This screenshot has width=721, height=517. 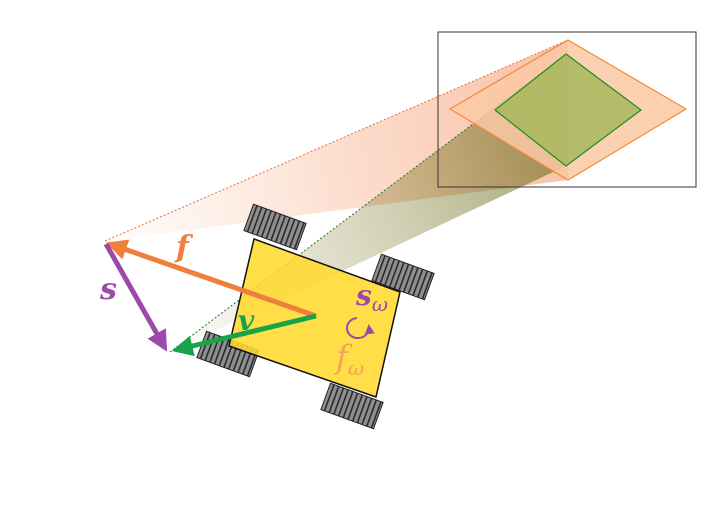 What do you see at coordinates (380, 304) in the screenshot?
I see `label-s-omega-sub: ω` at bounding box center [380, 304].